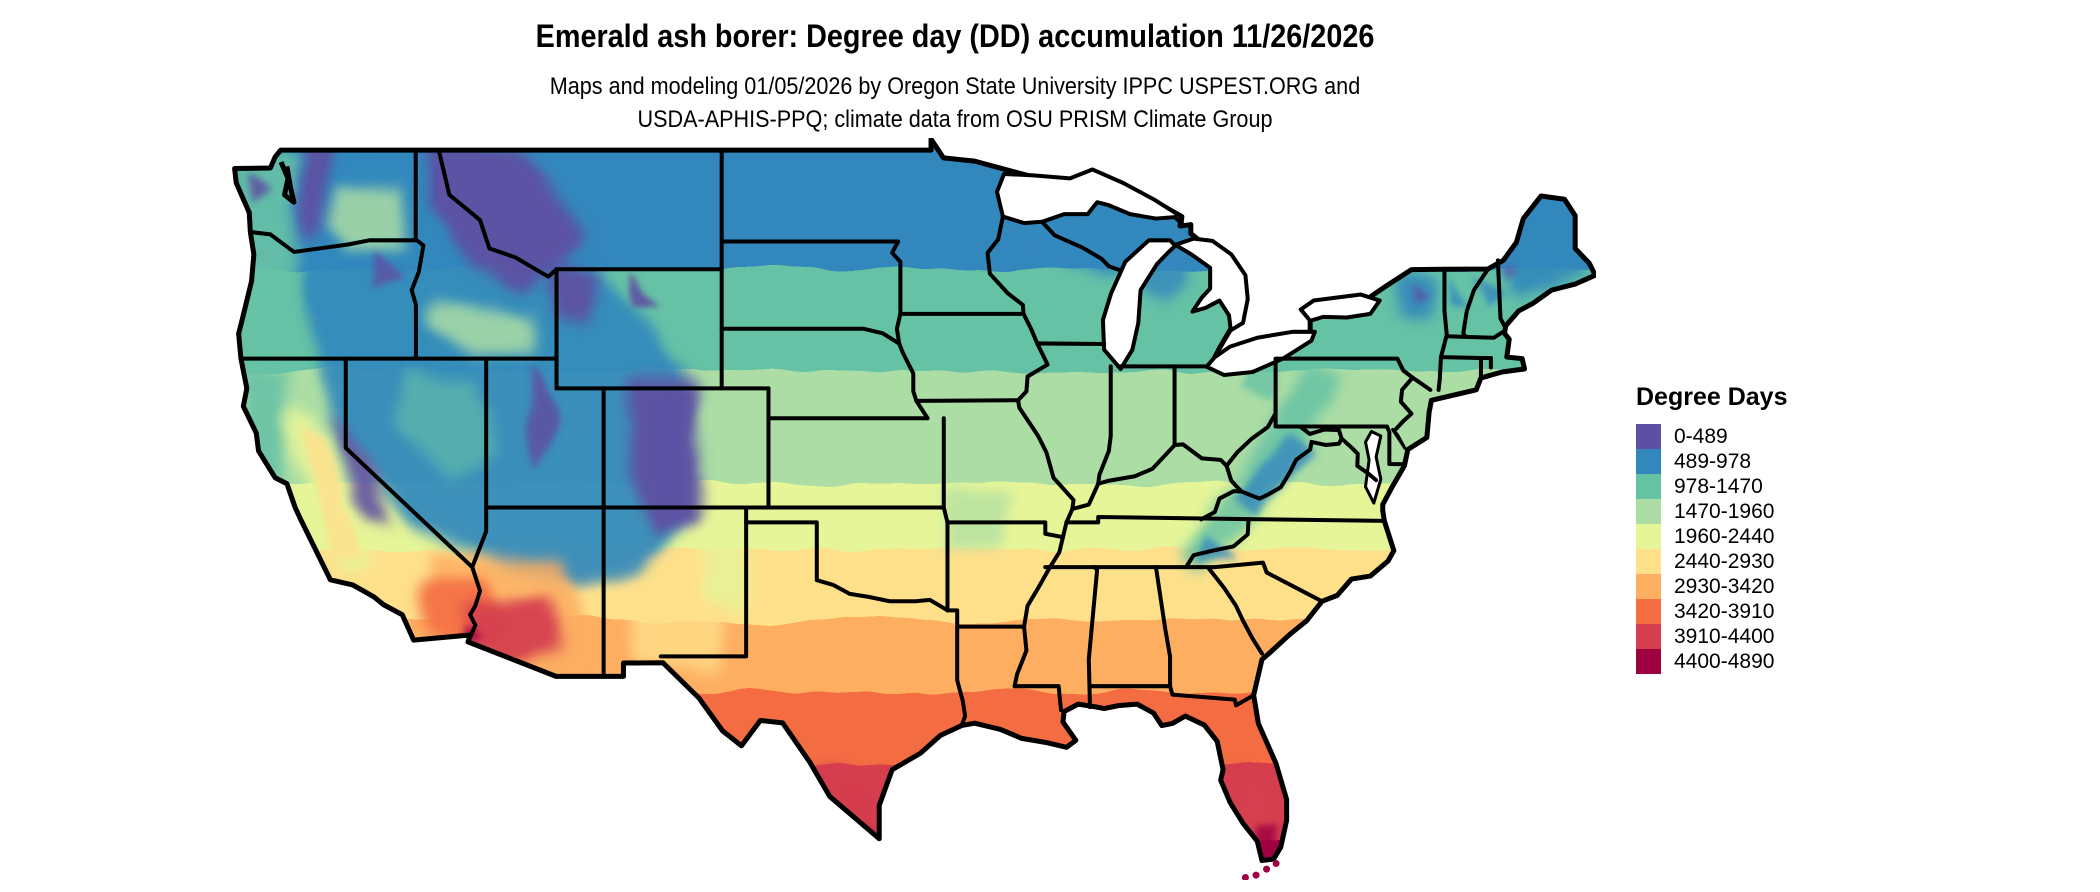 This screenshot has height=892, width=2100. Describe the element at coordinates (1211, 284) in the screenshot. I see `lake-huron` at that location.